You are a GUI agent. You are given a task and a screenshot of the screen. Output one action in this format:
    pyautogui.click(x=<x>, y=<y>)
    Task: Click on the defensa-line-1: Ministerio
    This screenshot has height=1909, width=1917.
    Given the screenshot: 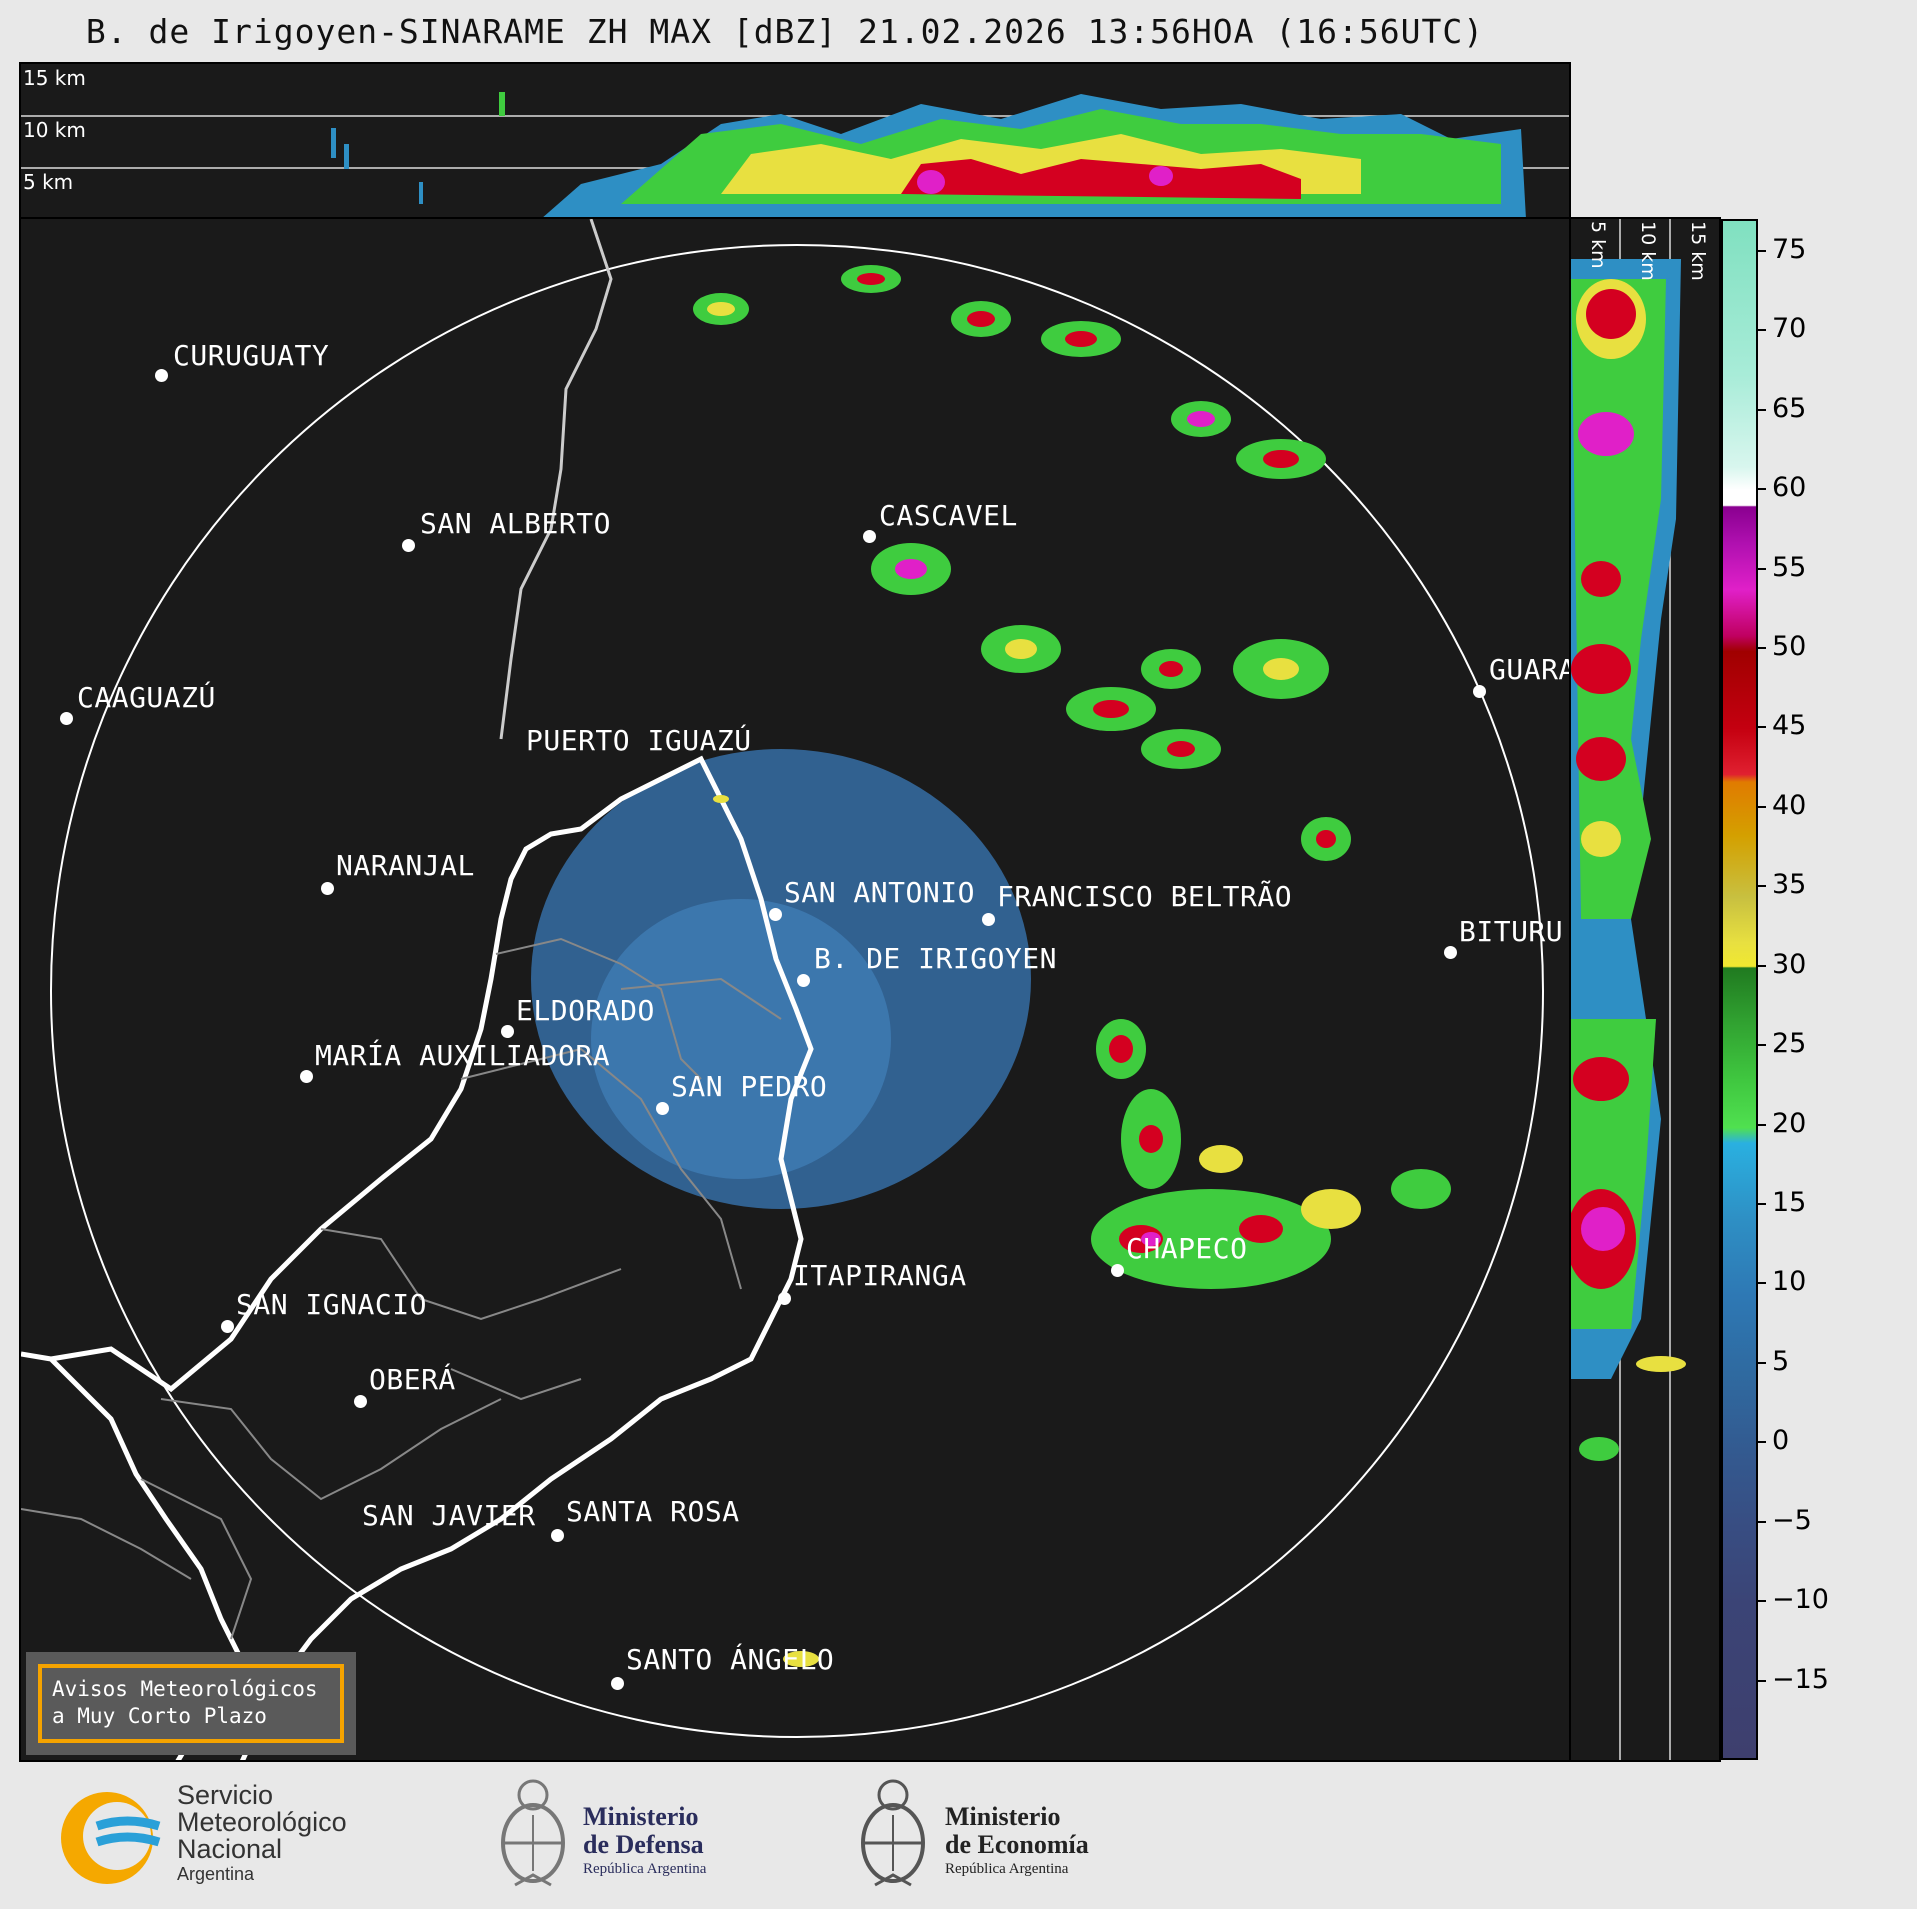 What is the action you would take?
    pyautogui.click(x=641, y=1816)
    